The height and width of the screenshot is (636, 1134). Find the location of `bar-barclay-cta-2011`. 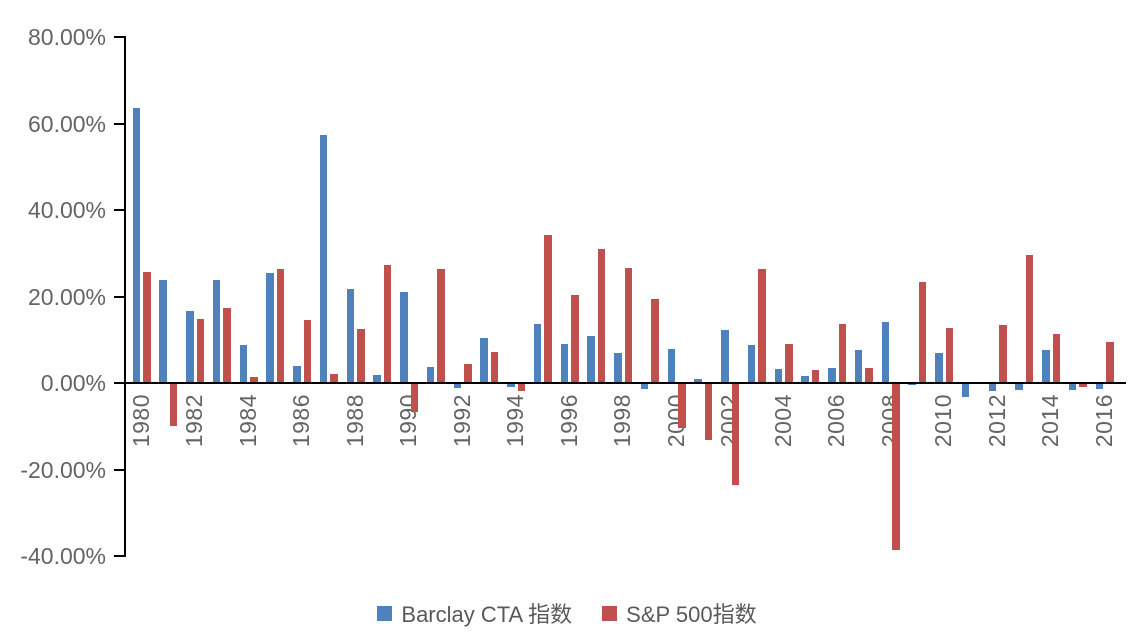

bar-barclay-cta-2011 is located at coordinates (965, 391).